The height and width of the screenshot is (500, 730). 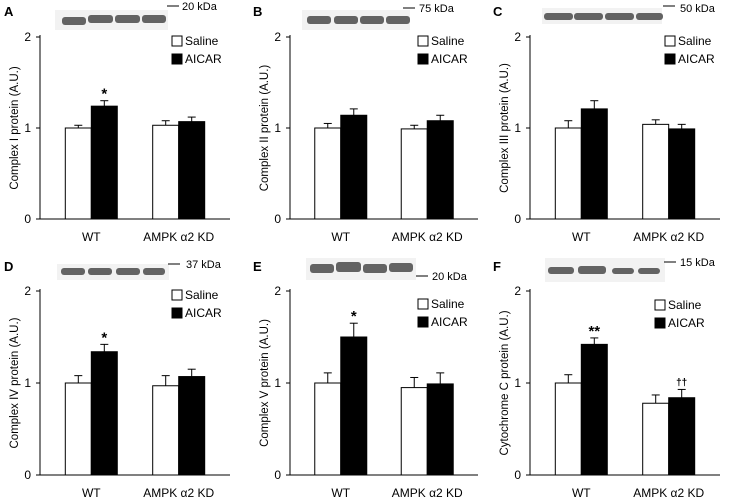 I want to click on y-axis-label: Complex IV protein (A.U.), so click(x=15, y=382).